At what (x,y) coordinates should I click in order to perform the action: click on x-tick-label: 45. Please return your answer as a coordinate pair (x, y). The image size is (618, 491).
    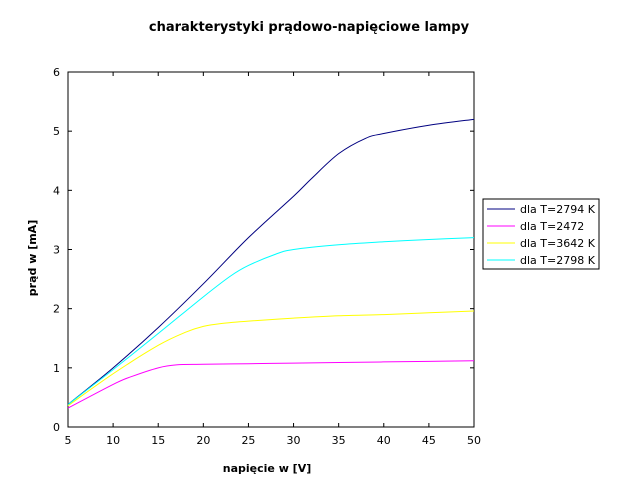
    Looking at the image, I should click on (429, 440).